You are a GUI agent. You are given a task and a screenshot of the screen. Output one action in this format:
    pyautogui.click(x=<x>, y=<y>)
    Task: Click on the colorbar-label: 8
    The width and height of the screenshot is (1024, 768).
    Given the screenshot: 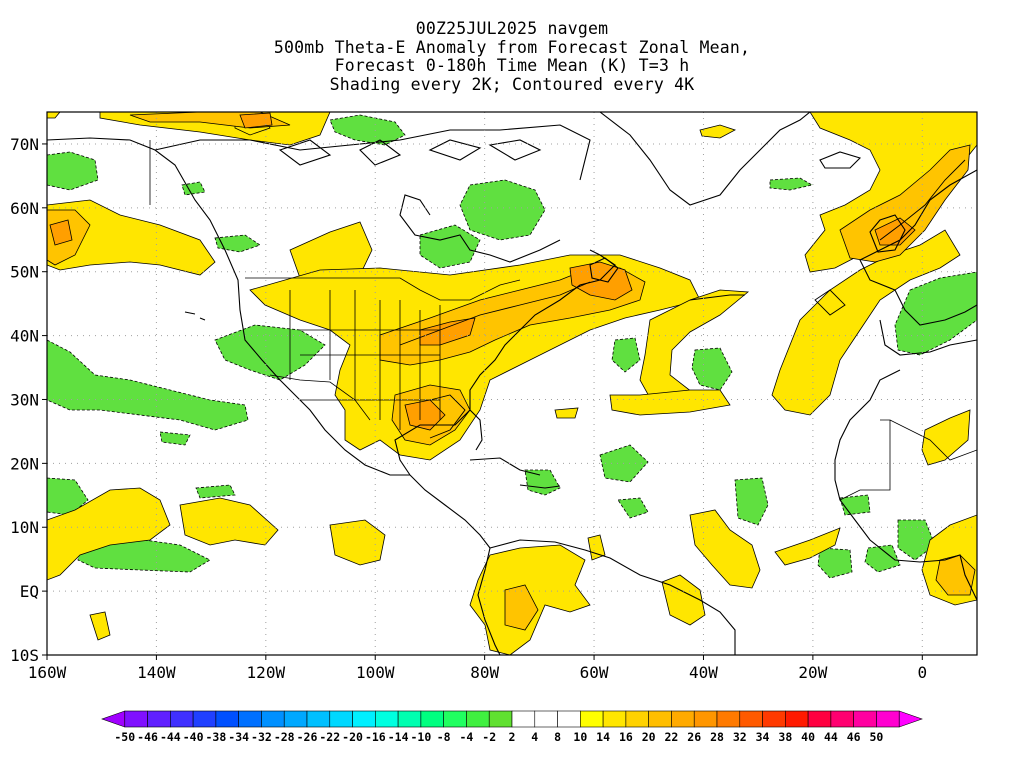 What is the action you would take?
    pyautogui.click(x=557, y=737)
    